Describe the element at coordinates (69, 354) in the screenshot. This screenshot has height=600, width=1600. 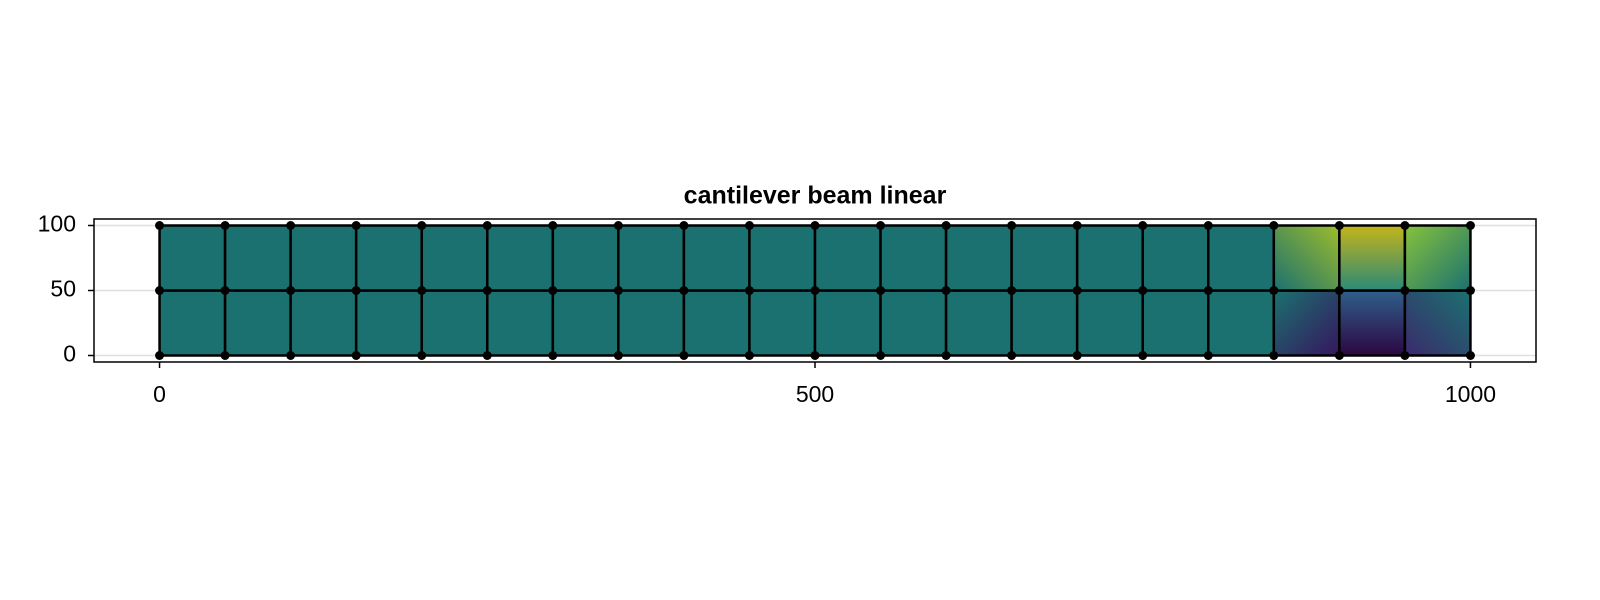
I see `y-tick-label: 0` at that location.